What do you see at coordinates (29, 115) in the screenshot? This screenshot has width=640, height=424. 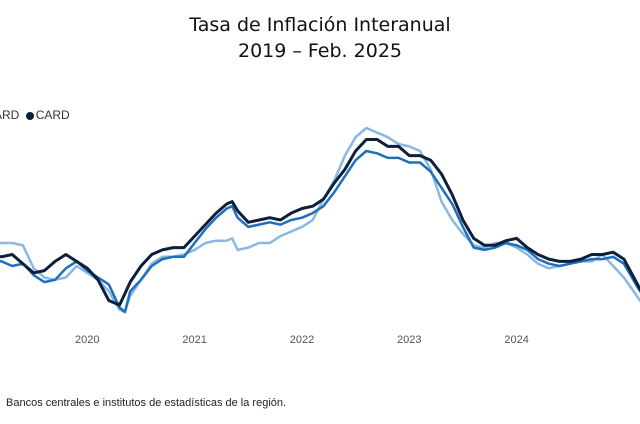 I see `legend-marker-card` at bounding box center [29, 115].